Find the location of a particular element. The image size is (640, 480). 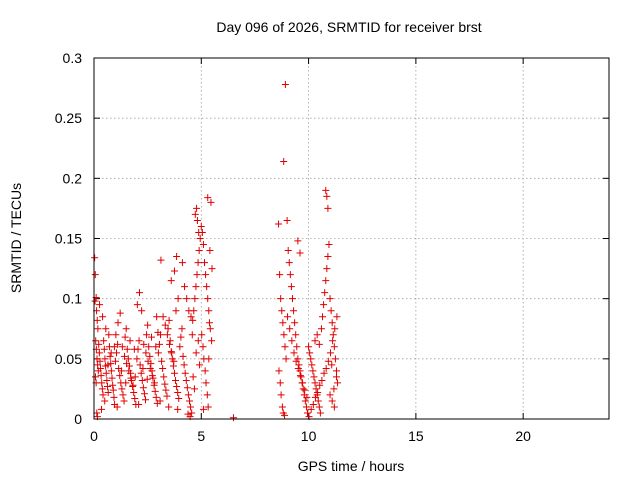

y-tick-label: 0.2 is located at coordinates (73, 178).